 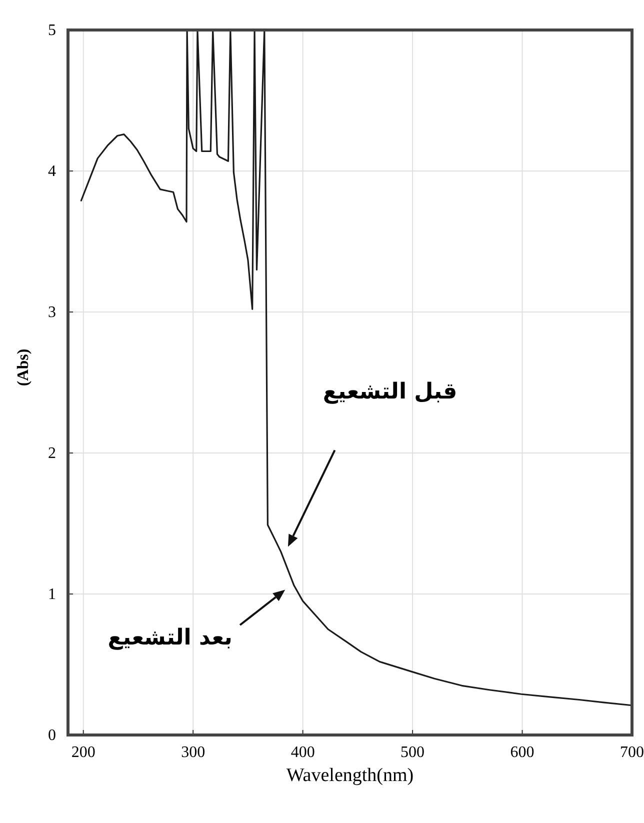 I want to click on x-tick-label: 500, so click(x=412, y=752).